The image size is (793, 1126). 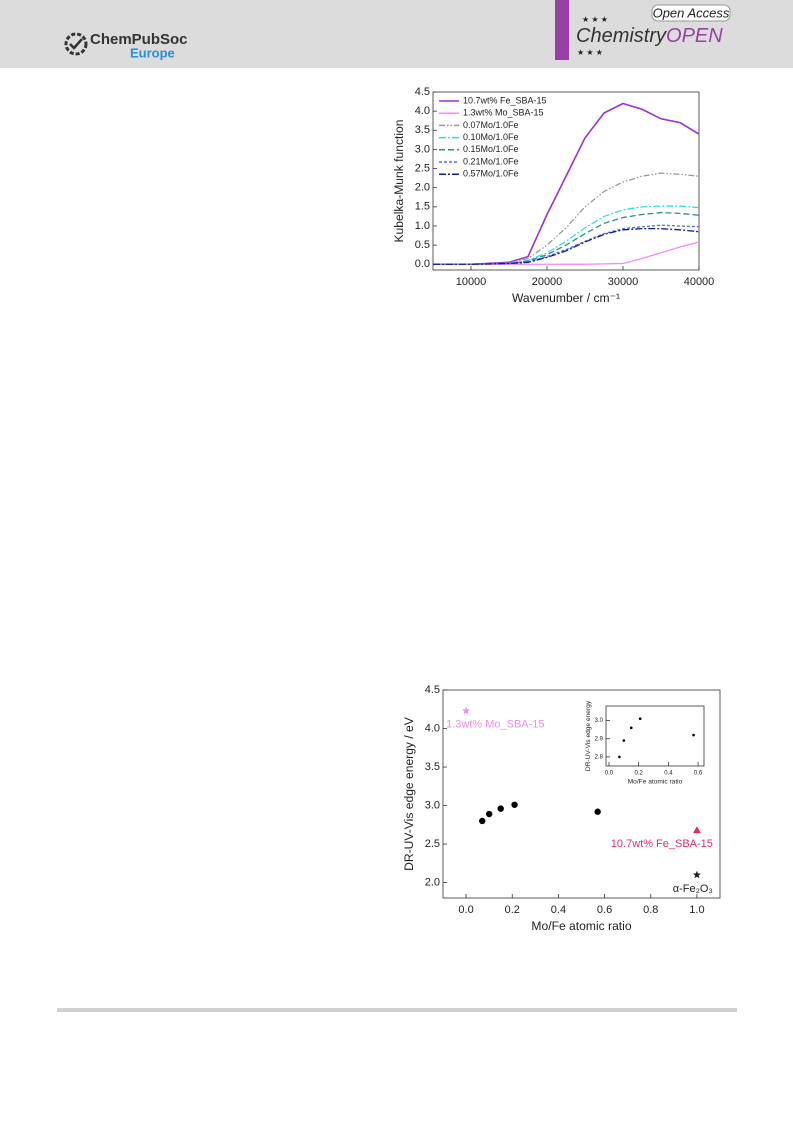 I want to click on x-tick-label: 40000, so click(x=699, y=282).